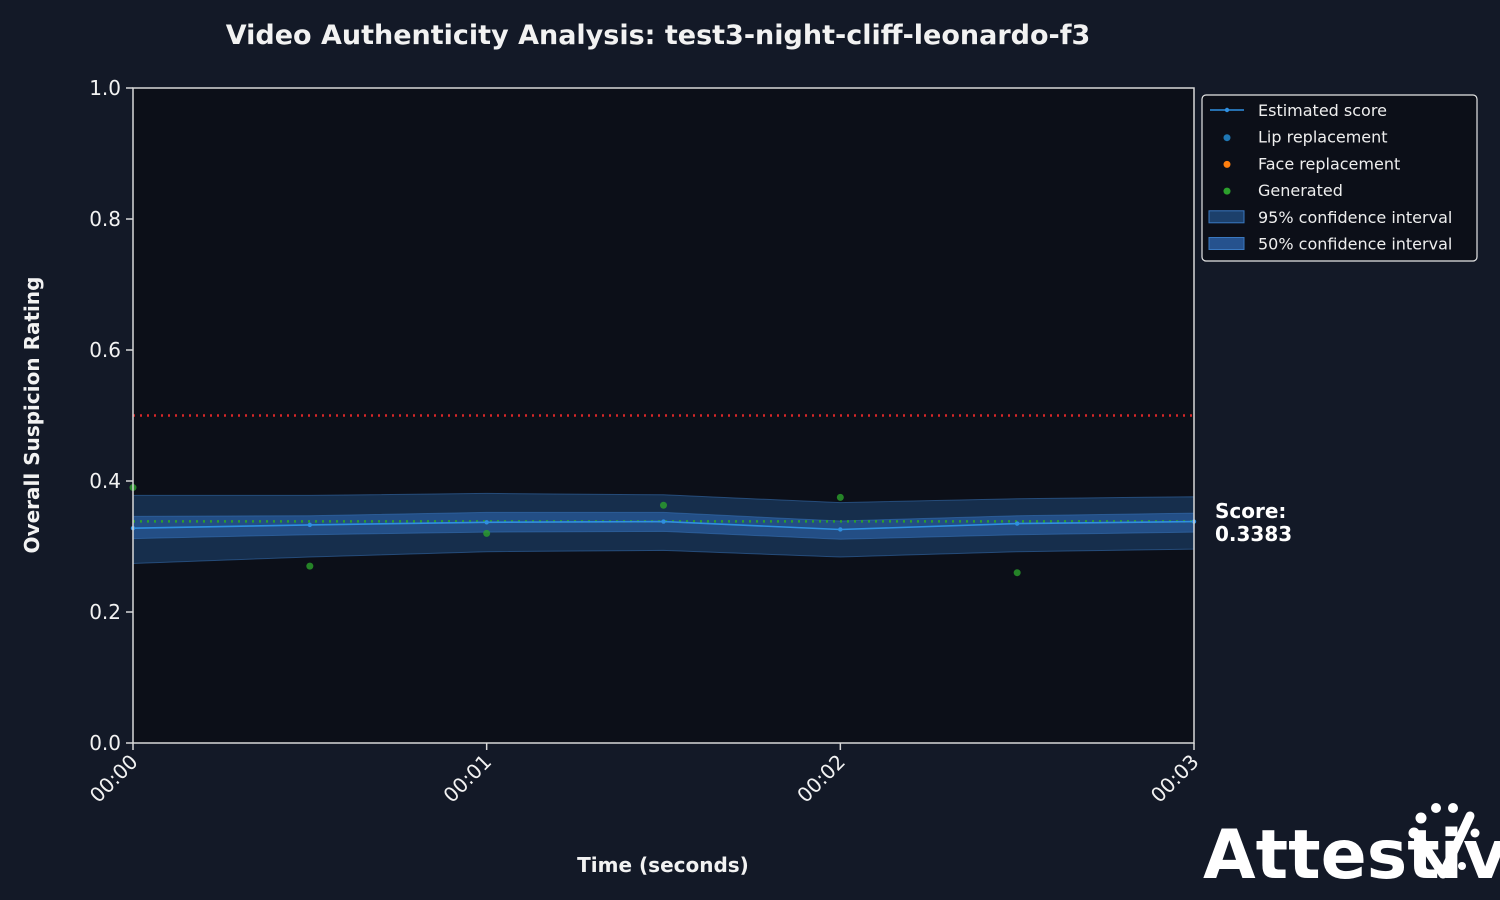 Image resolution: width=1500 pixels, height=900 pixels. What do you see at coordinates (105, 219) in the screenshot?
I see `y-tick-label: 0.8` at bounding box center [105, 219].